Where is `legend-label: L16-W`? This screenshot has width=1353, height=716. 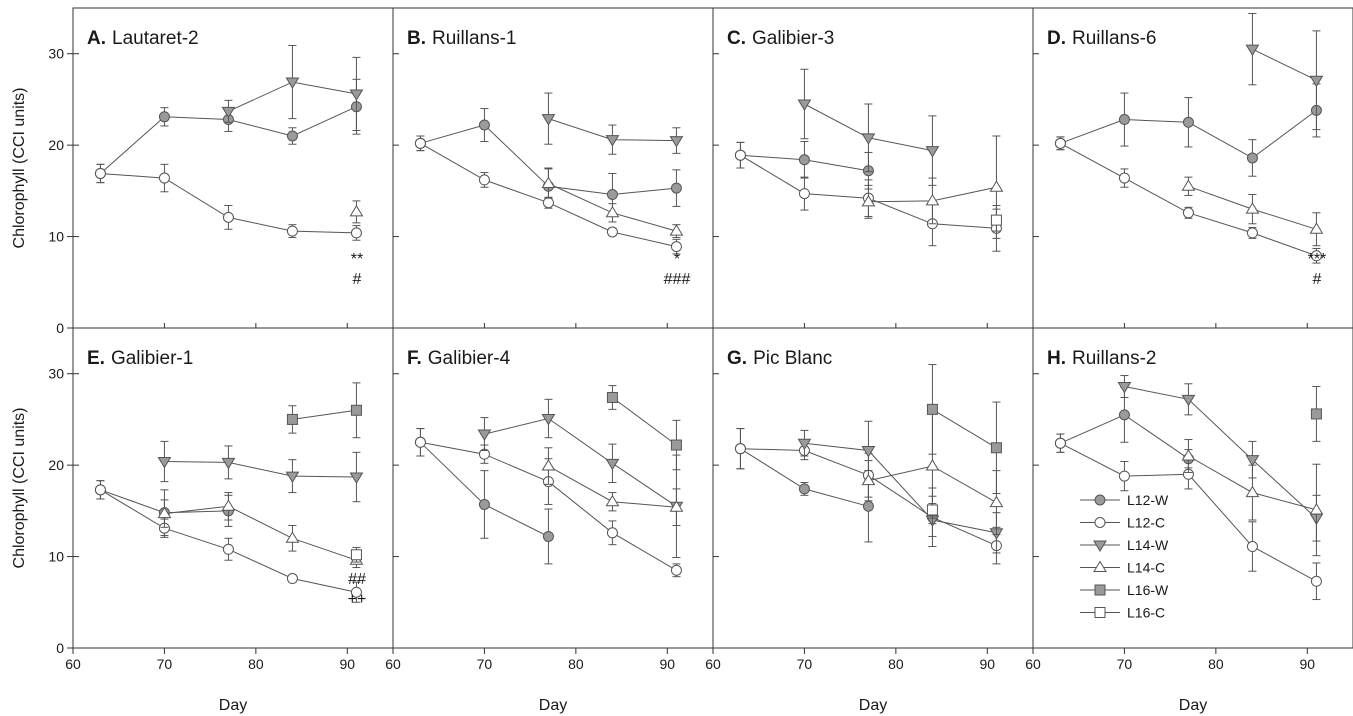
legend-label: L16-W is located at coordinates (1148, 590).